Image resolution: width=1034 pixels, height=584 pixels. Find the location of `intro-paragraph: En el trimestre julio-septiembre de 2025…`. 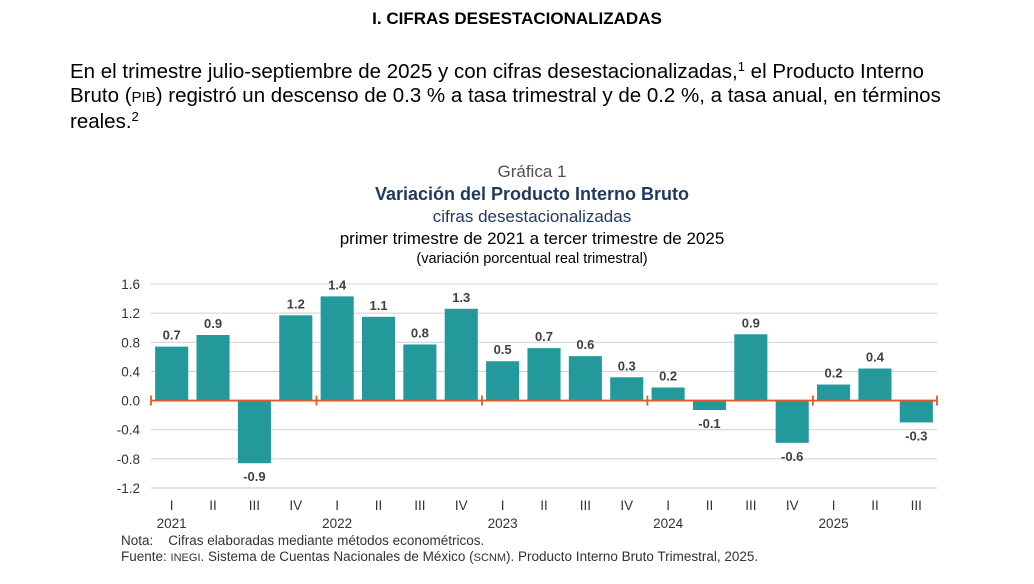

intro-paragraph: En el trimestre julio-septiembre de 2025… is located at coordinates (520, 97).